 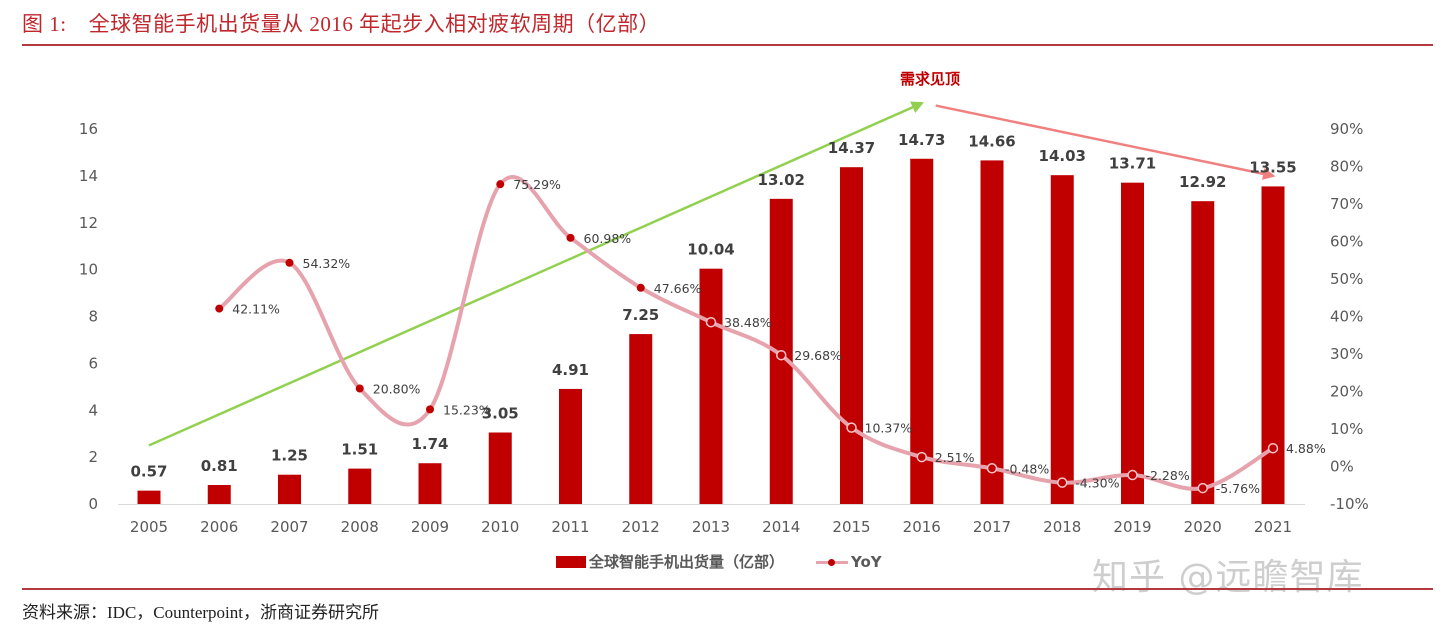 What do you see at coordinates (88, 223) in the screenshot?
I see `y-left-tick-label: 12` at bounding box center [88, 223].